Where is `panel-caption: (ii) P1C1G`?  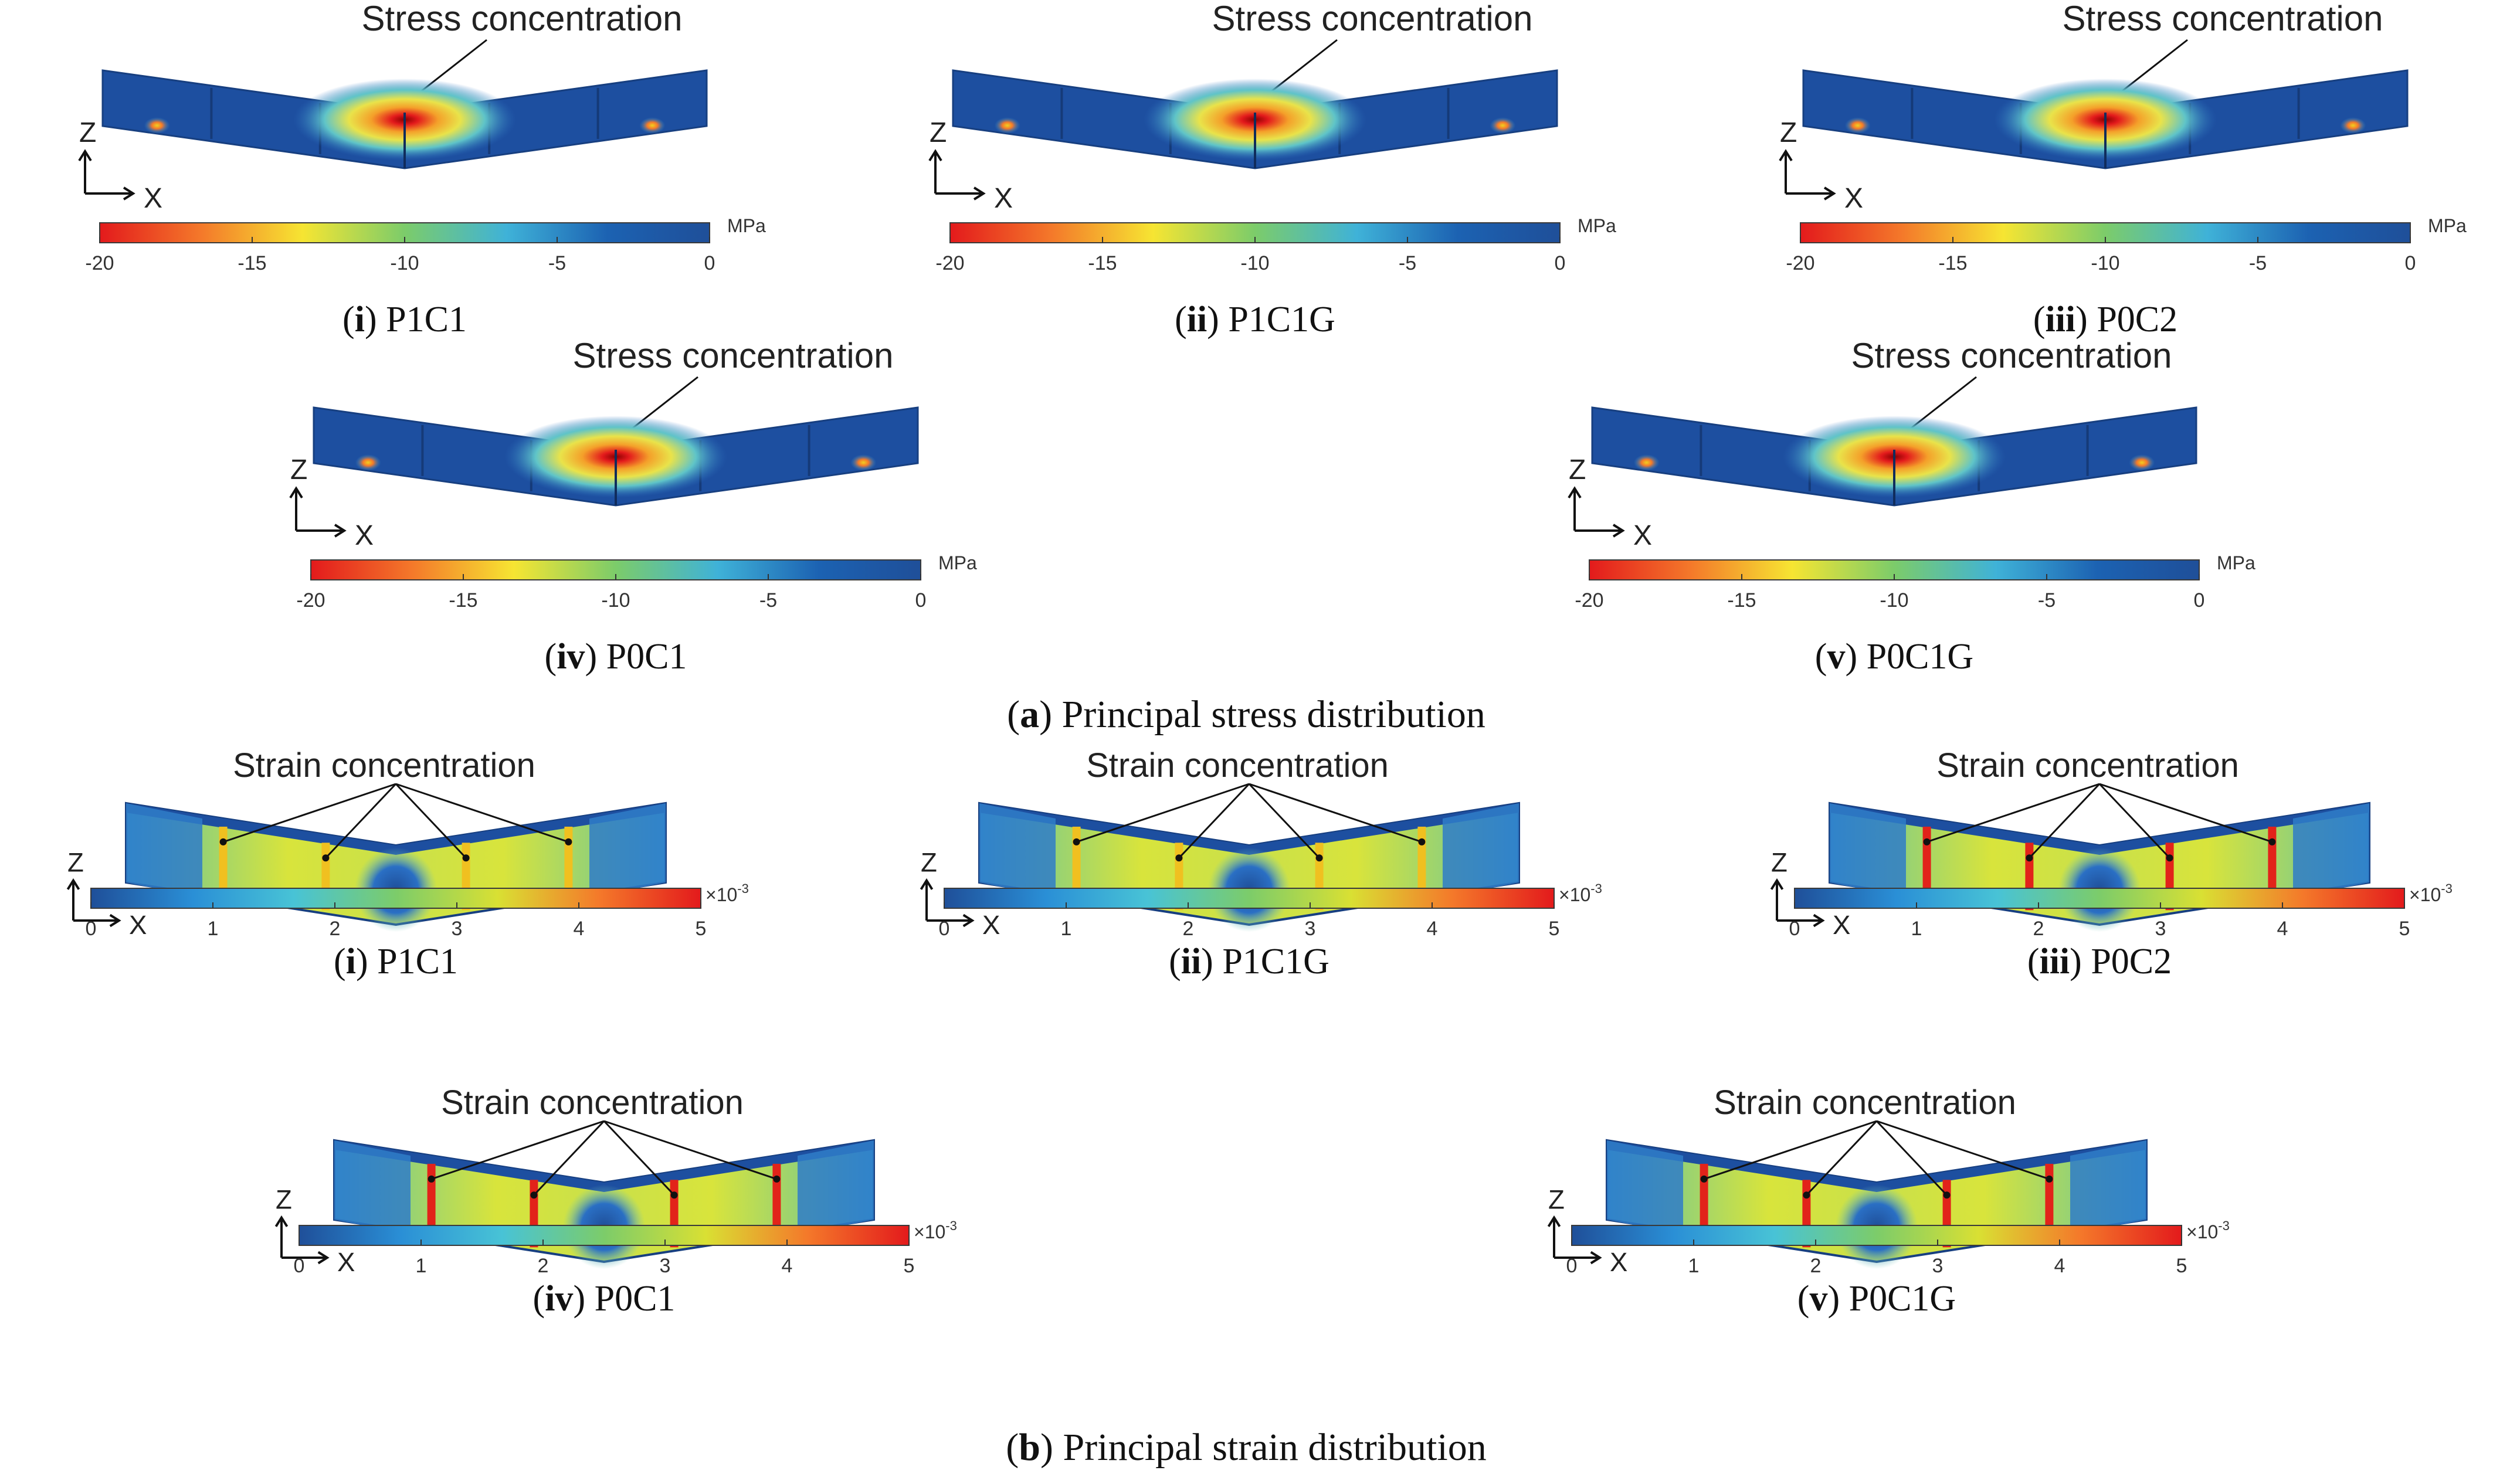 panel-caption: (ii) P1C1G is located at coordinates (1249, 962).